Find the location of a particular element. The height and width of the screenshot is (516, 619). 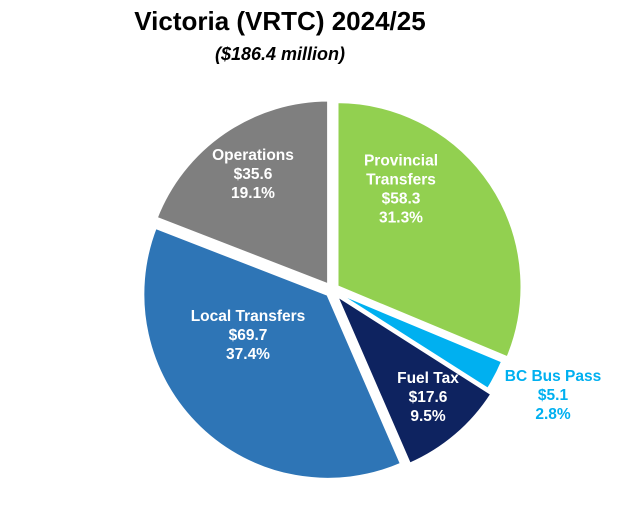

data-label-operations-percent: 19.1% is located at coordinates (253, 193).